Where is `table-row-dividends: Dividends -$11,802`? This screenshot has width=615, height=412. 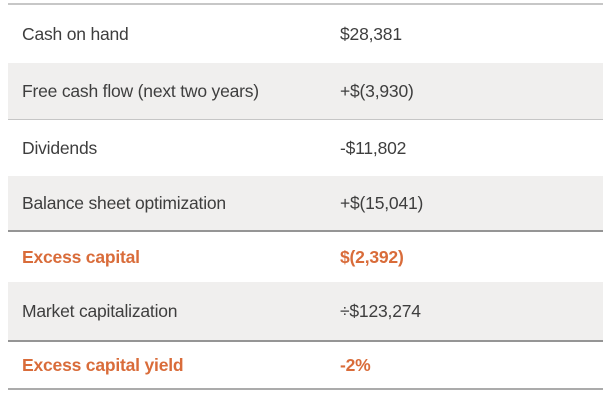
table-row-dividends: Dividends -$11,802 is located at coordinates (305, 148).